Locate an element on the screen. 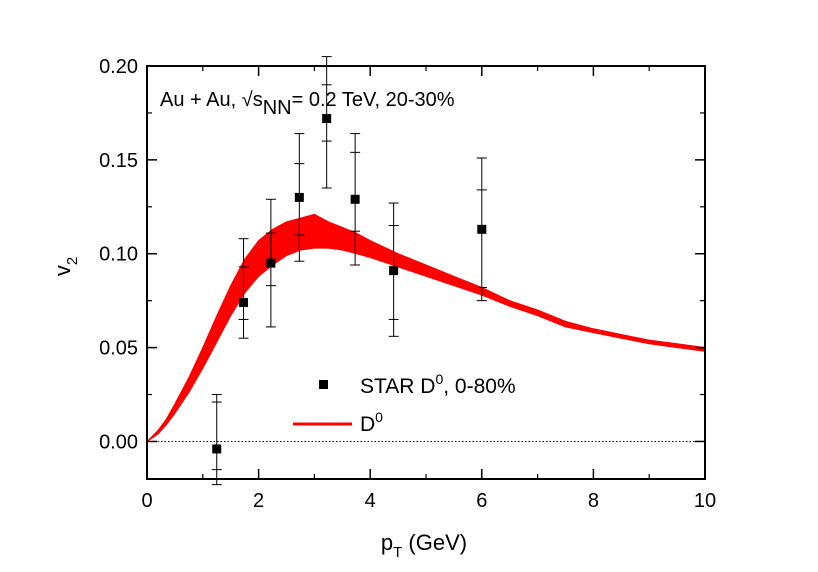 The height and width of the screenshot is (572, 818). y-tick-label: 0.15 is located at coordinates (118, 161).